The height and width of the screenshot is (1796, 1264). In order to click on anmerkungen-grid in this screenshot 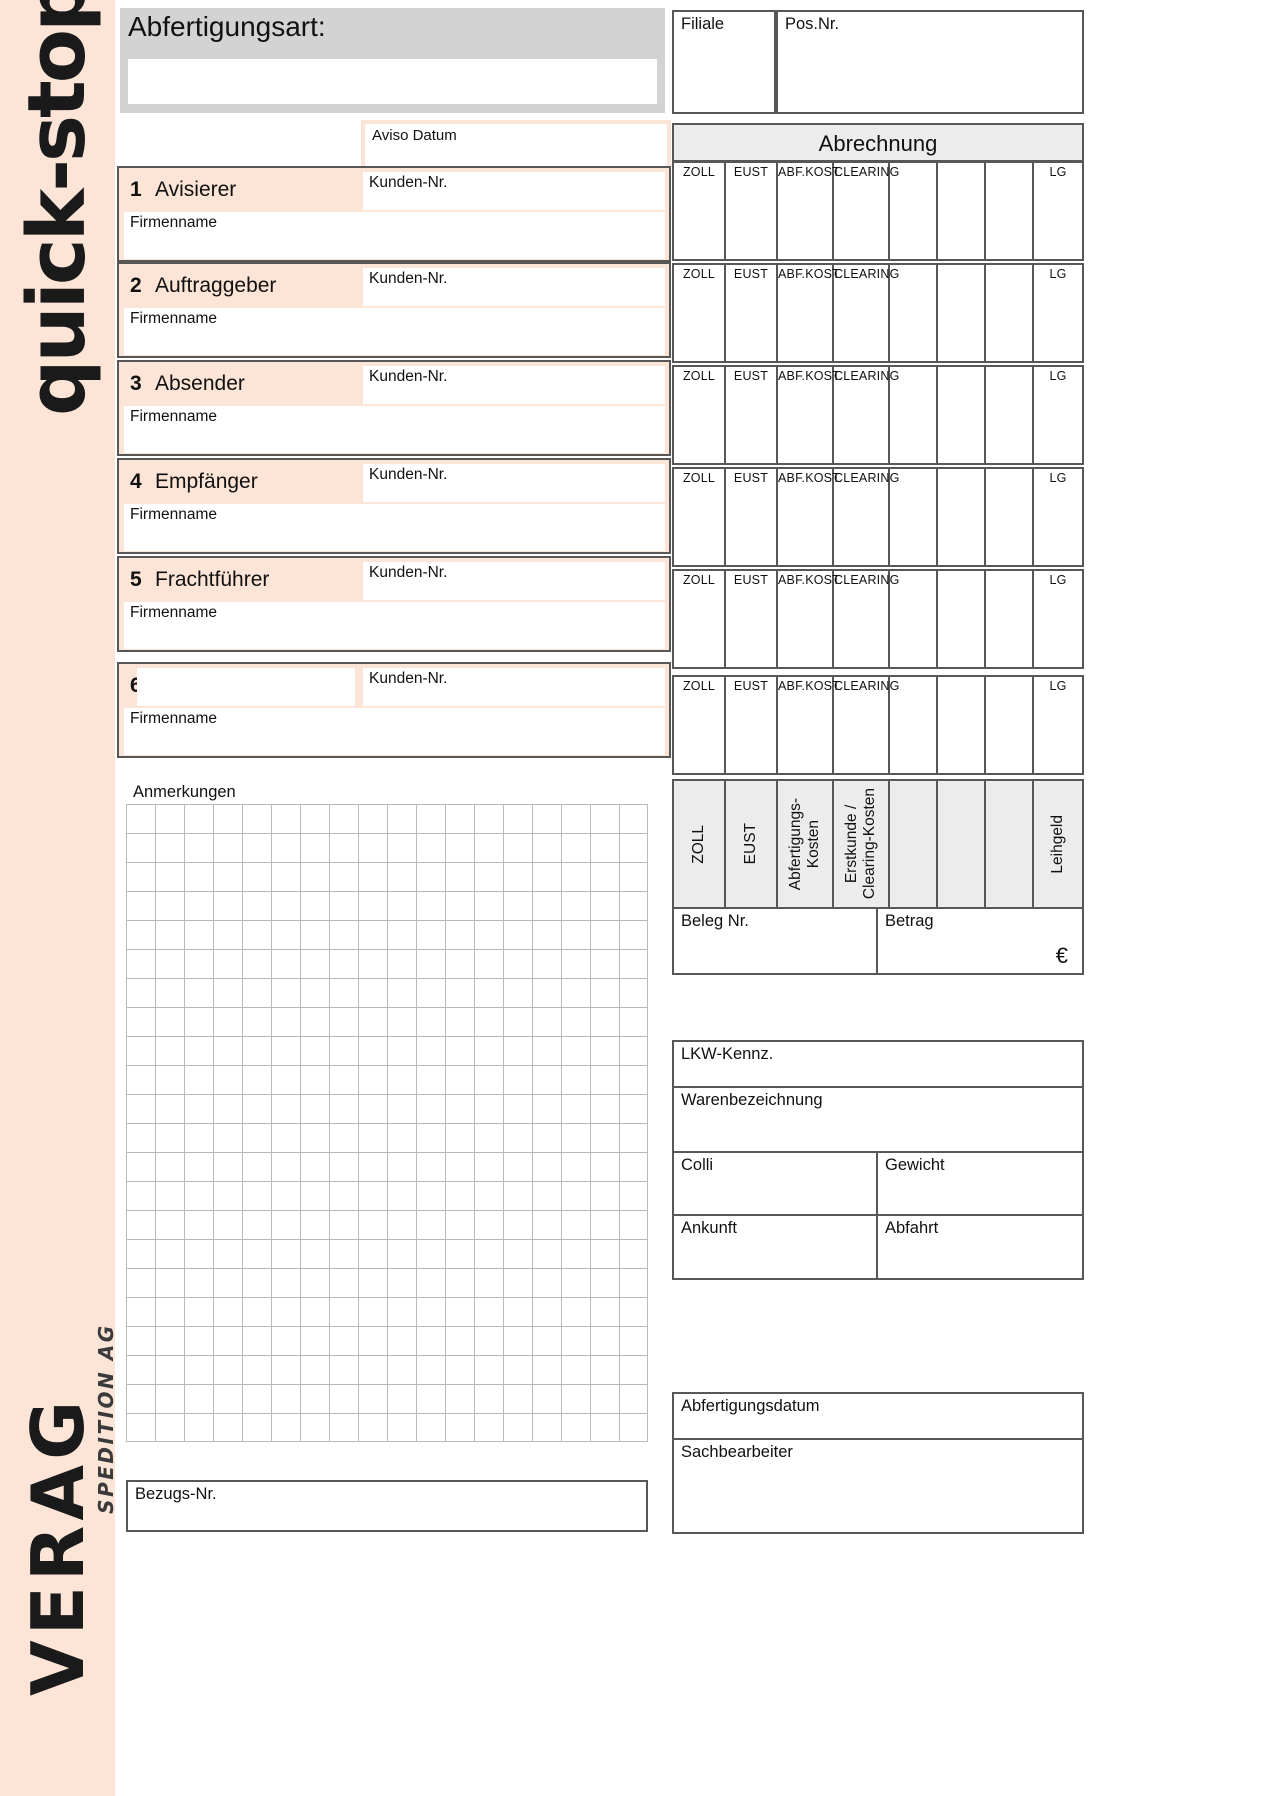, I will do `click(387, 1123)`.